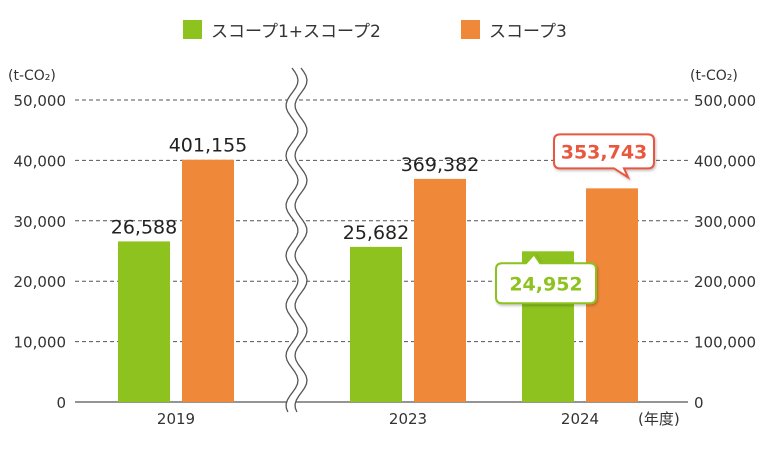 The height and width of the screenshot is (450, 770). What do you see at coordinates (440, 165) in the screenshot?
I see `value-label-scope3: 369,382` at bounding box center [440, 165].